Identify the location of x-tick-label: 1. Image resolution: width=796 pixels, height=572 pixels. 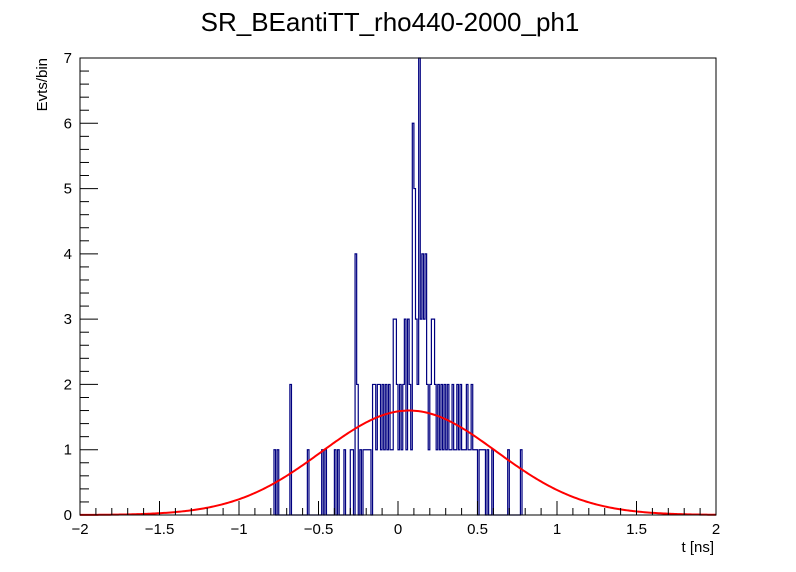
(557, 529).